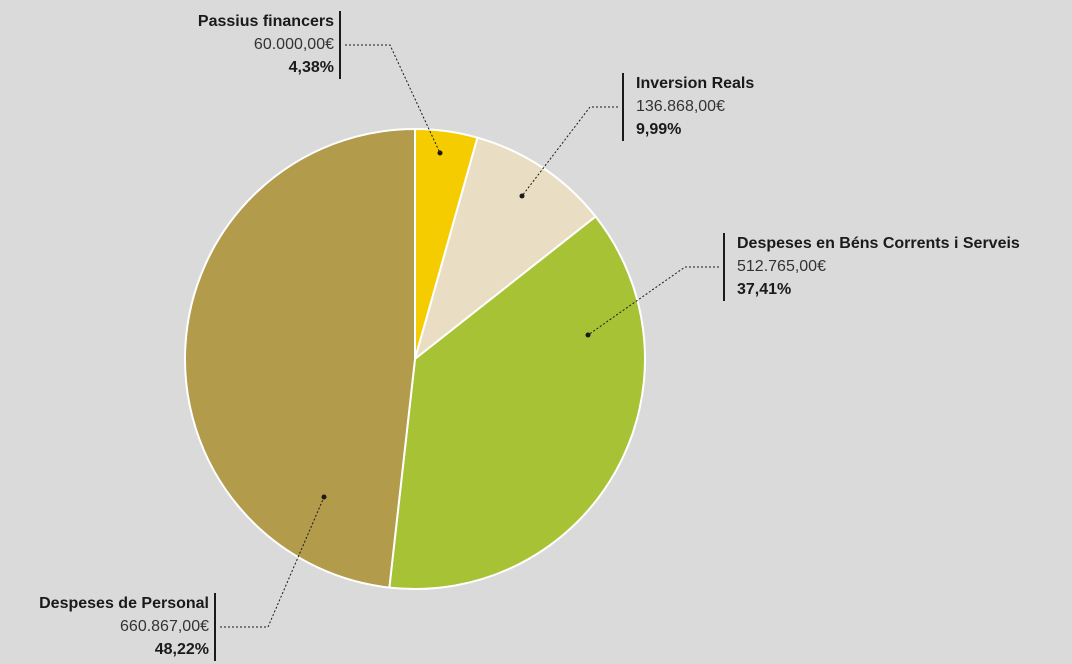 Image resolution: width=1072 pixels, height=664 pixels. What do you see at coordinates (878, 243) in the screenshot?
I see `slice-name: Despeses en Béns Corrents i Serveis` at bounding box center [878, 243].